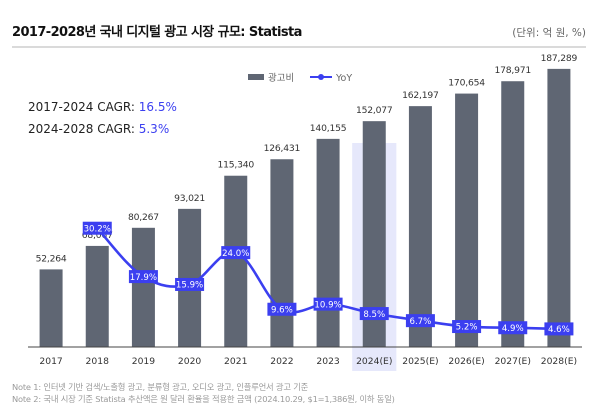 This screenshot has height=417, width=596. I want to click on x-tick-label: 2023, so click(328, 361).